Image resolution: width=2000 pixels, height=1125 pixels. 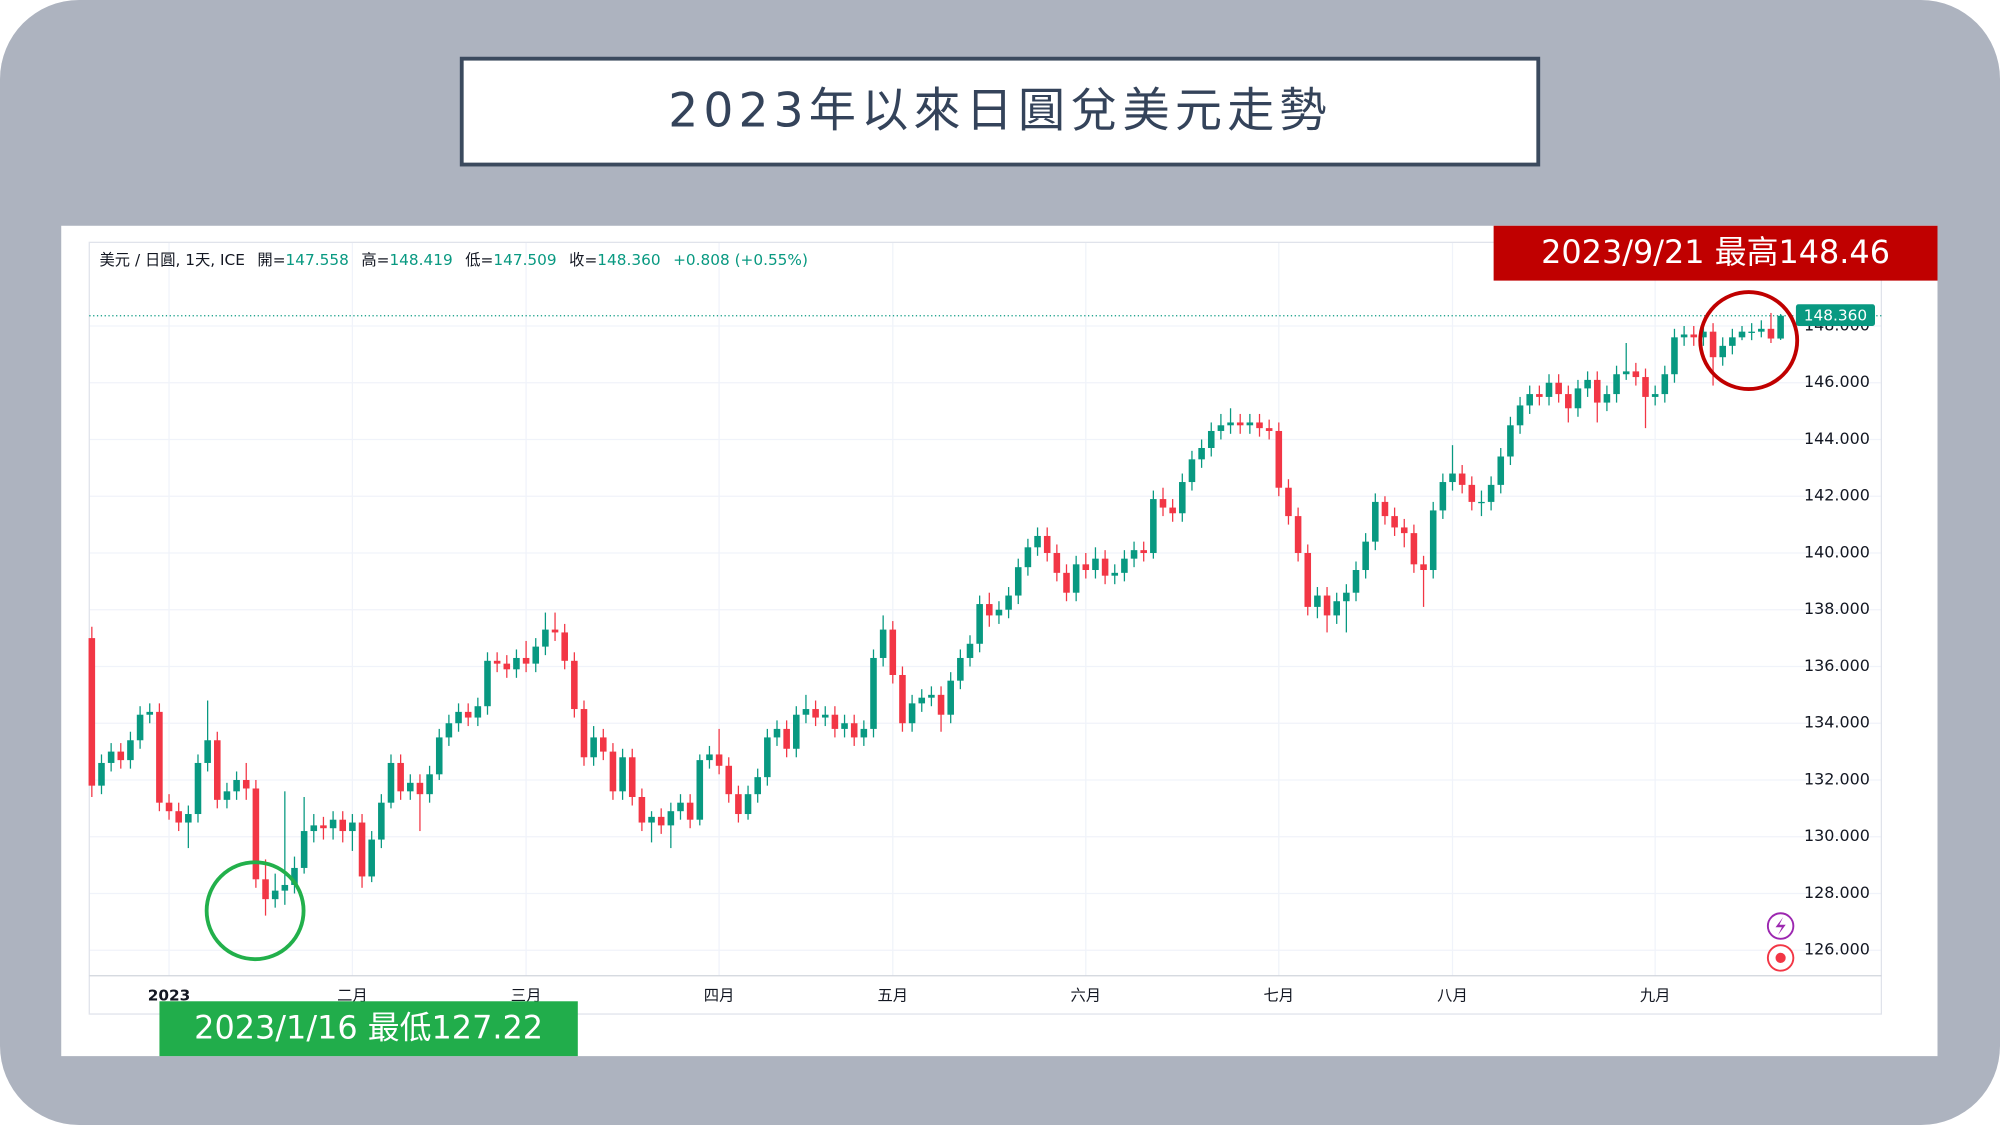 I want to click on close-value: 148.360, so click(x=628, y=260).